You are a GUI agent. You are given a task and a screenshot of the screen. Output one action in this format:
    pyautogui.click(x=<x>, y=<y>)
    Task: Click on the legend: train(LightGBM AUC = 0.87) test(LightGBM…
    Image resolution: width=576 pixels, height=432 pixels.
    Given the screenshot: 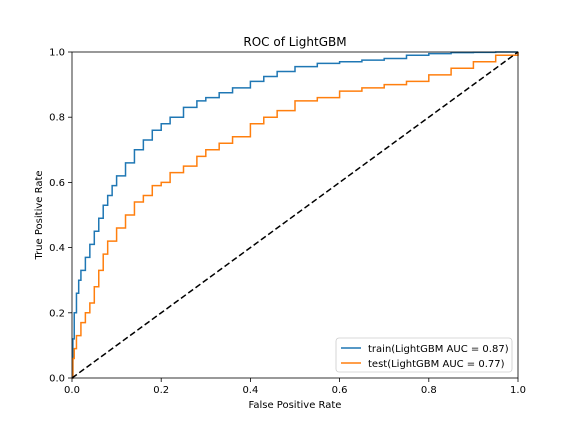 What is the action you would take?
    pyautogui.click(x=424, y=355)
    